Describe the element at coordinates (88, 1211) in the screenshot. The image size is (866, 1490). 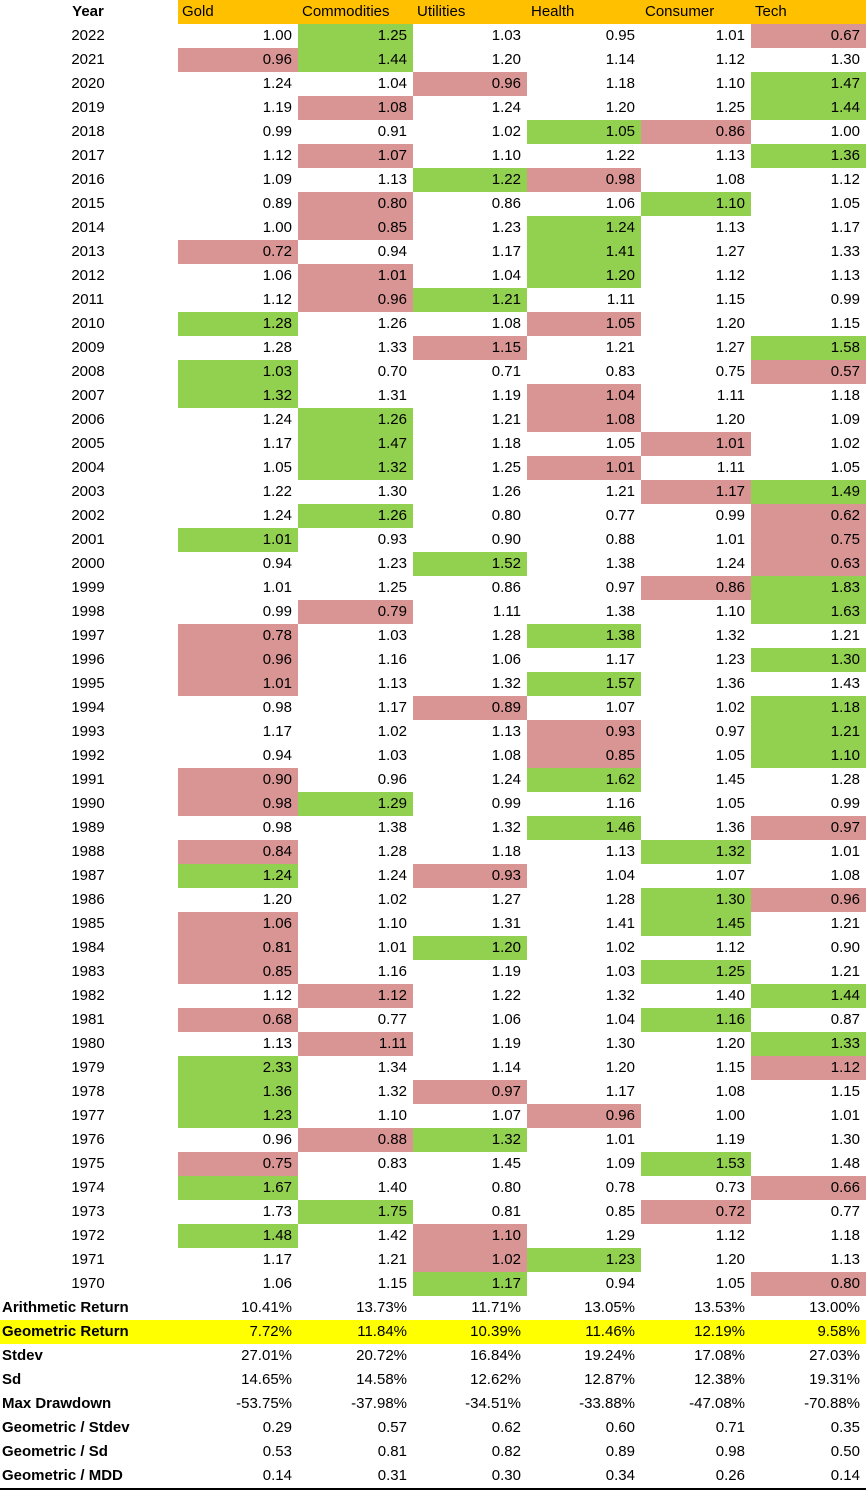
I see `year-cell: 1973` at that location.